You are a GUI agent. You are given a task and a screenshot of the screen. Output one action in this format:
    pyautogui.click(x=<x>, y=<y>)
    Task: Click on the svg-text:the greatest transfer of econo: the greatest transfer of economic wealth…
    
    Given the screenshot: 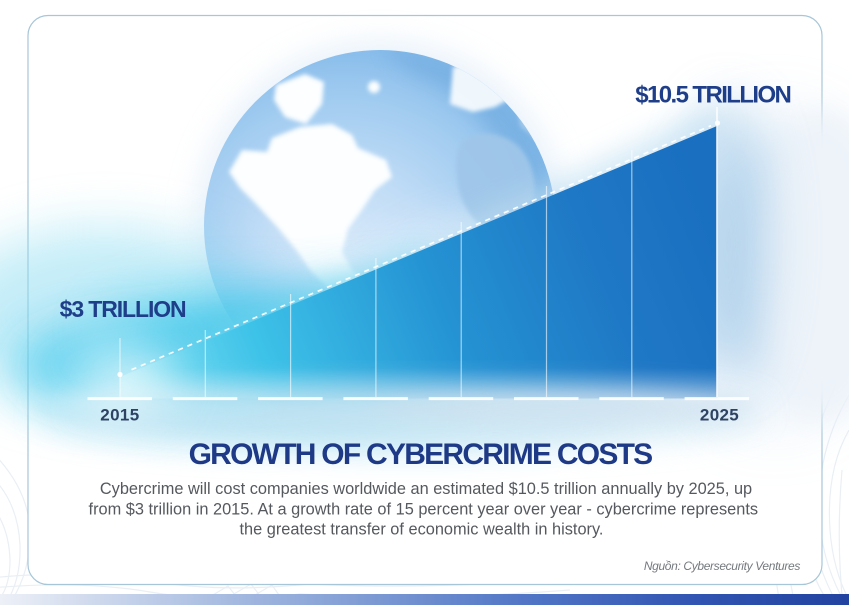 What is the action you would take?
    pyautogui.click(x=422, y=530)
    